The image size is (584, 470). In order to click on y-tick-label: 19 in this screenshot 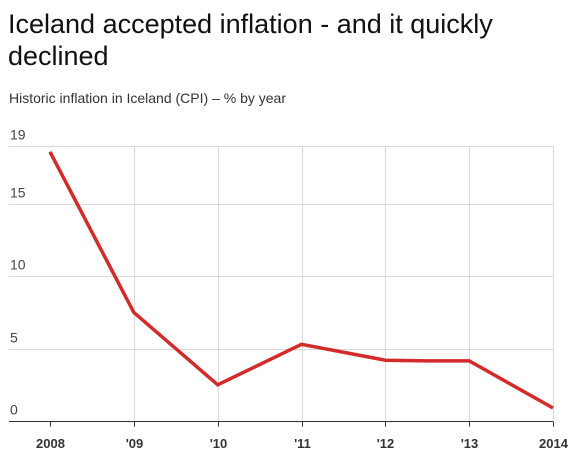, I will do `click(18, 135)`.